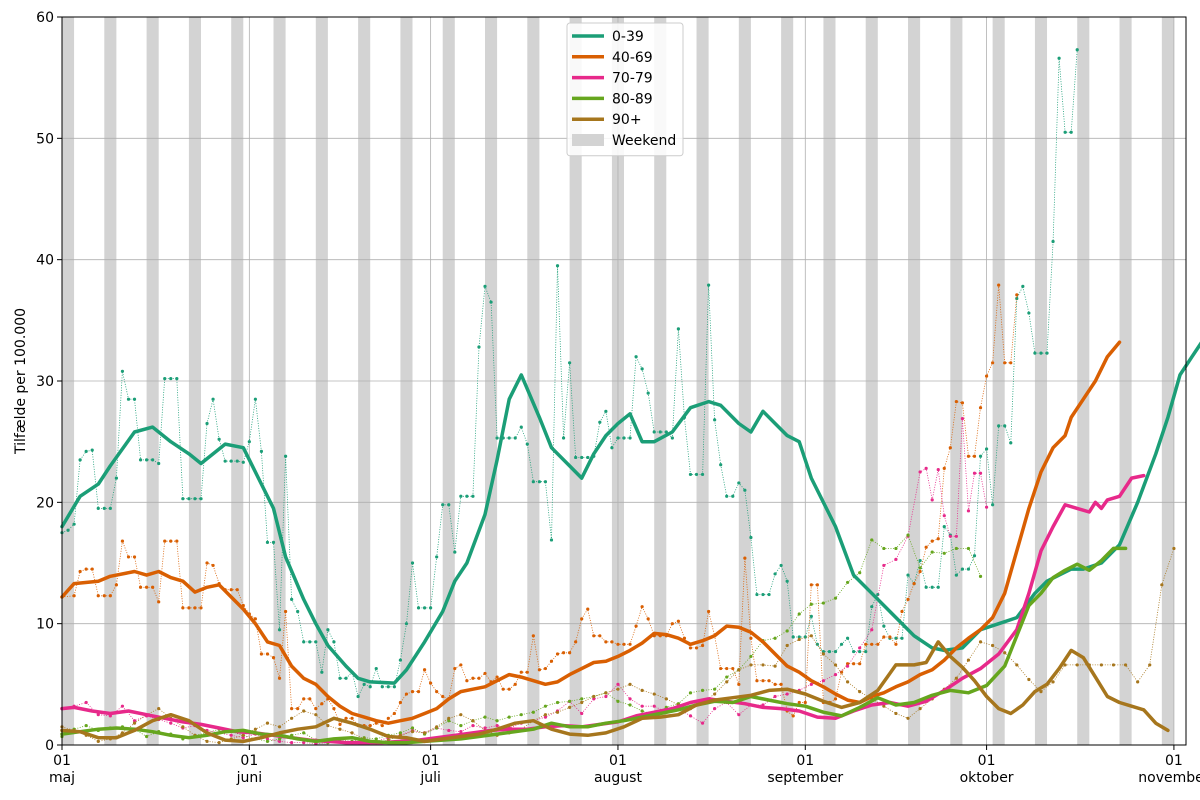 This screenshot has height=800, width=1200. I want to click on legend-label: 70-79, so click(632, 79).